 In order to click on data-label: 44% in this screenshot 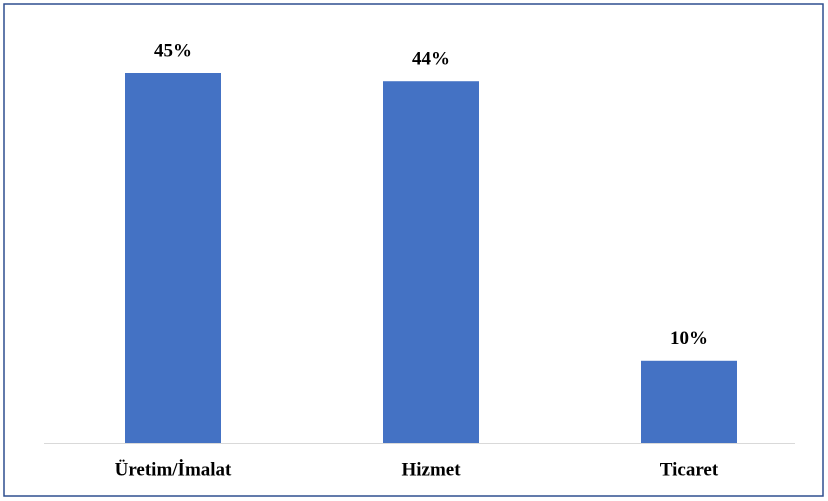, I will do `click(431, 59)`.